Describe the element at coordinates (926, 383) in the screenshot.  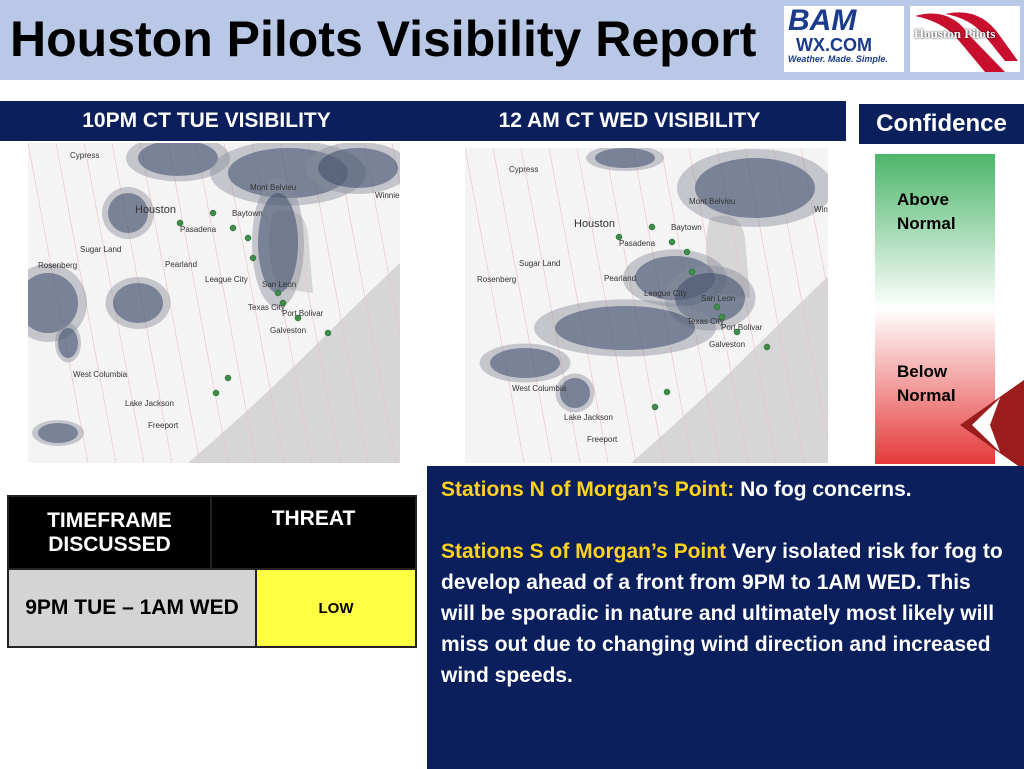
I see `confidence-below: Below Normal` at that location.